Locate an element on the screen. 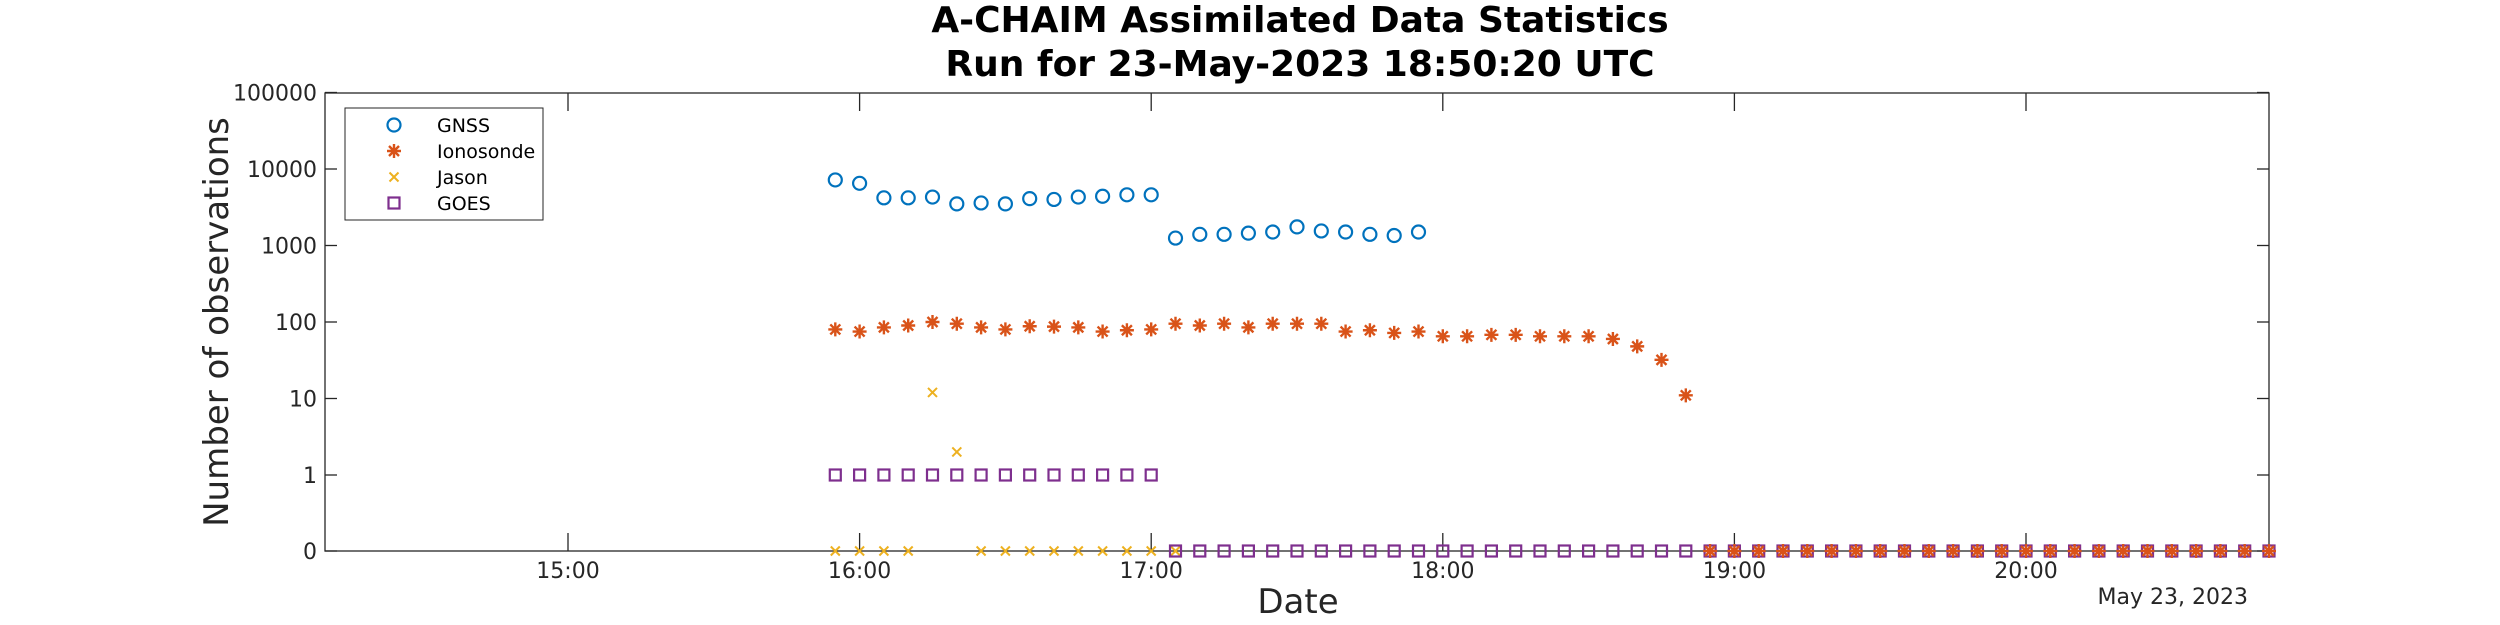  legend-marker-jason is located at coordinates (394, 177).